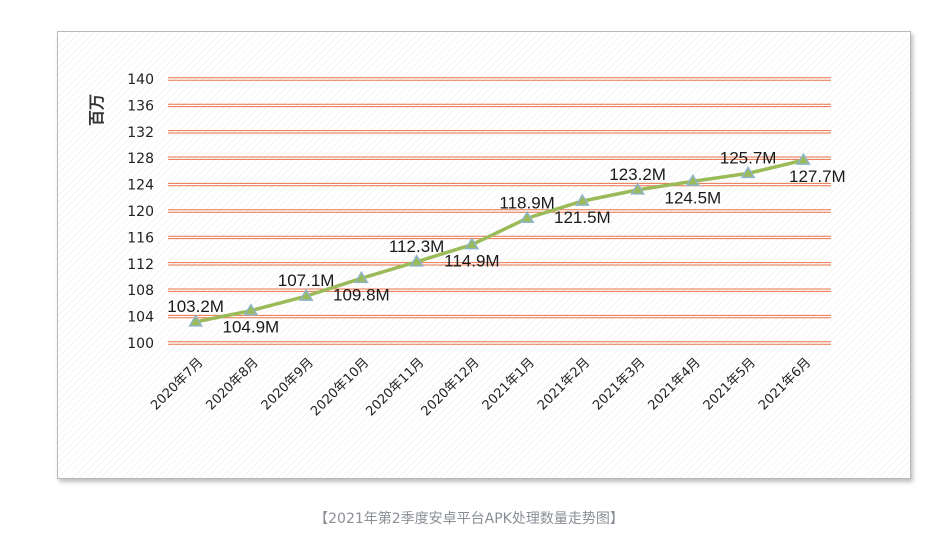 This screenshot has height=542, width=938. I want to click on data-label: 104.9M, so click(251, 327).